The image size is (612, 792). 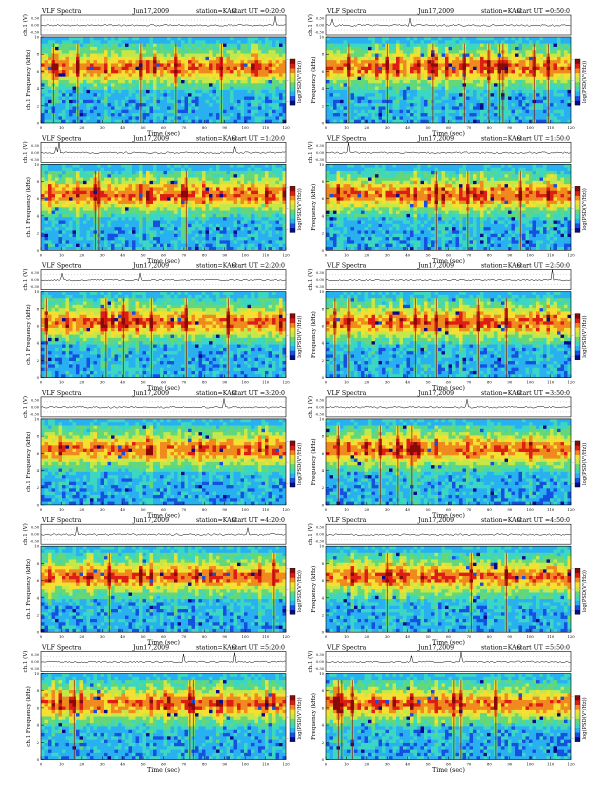 What do you see at coordinates (102, 636) in the screenshot?
I see `x-tick-label: 30` at bounding box center [102, 636].